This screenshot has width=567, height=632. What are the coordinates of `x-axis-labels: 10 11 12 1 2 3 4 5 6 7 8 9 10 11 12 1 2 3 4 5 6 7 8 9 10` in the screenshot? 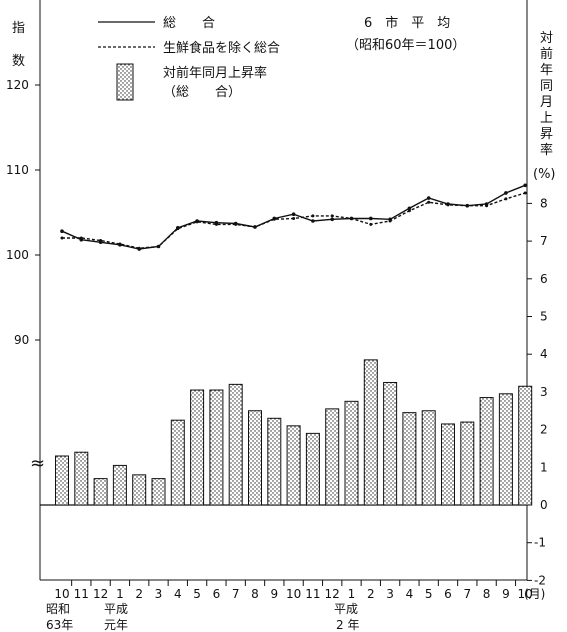 It's located at (293, 590).